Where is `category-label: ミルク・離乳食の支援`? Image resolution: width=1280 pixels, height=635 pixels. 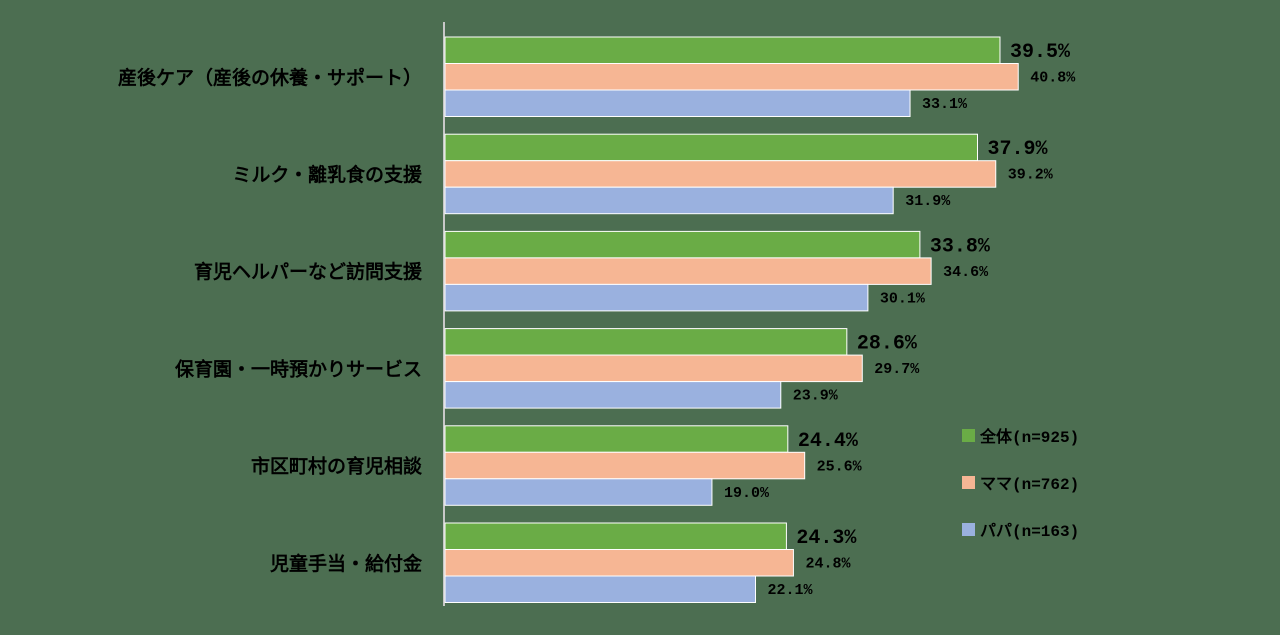 category-label: ミルク・離乳食の支援 is located at coordinates (327, 174).